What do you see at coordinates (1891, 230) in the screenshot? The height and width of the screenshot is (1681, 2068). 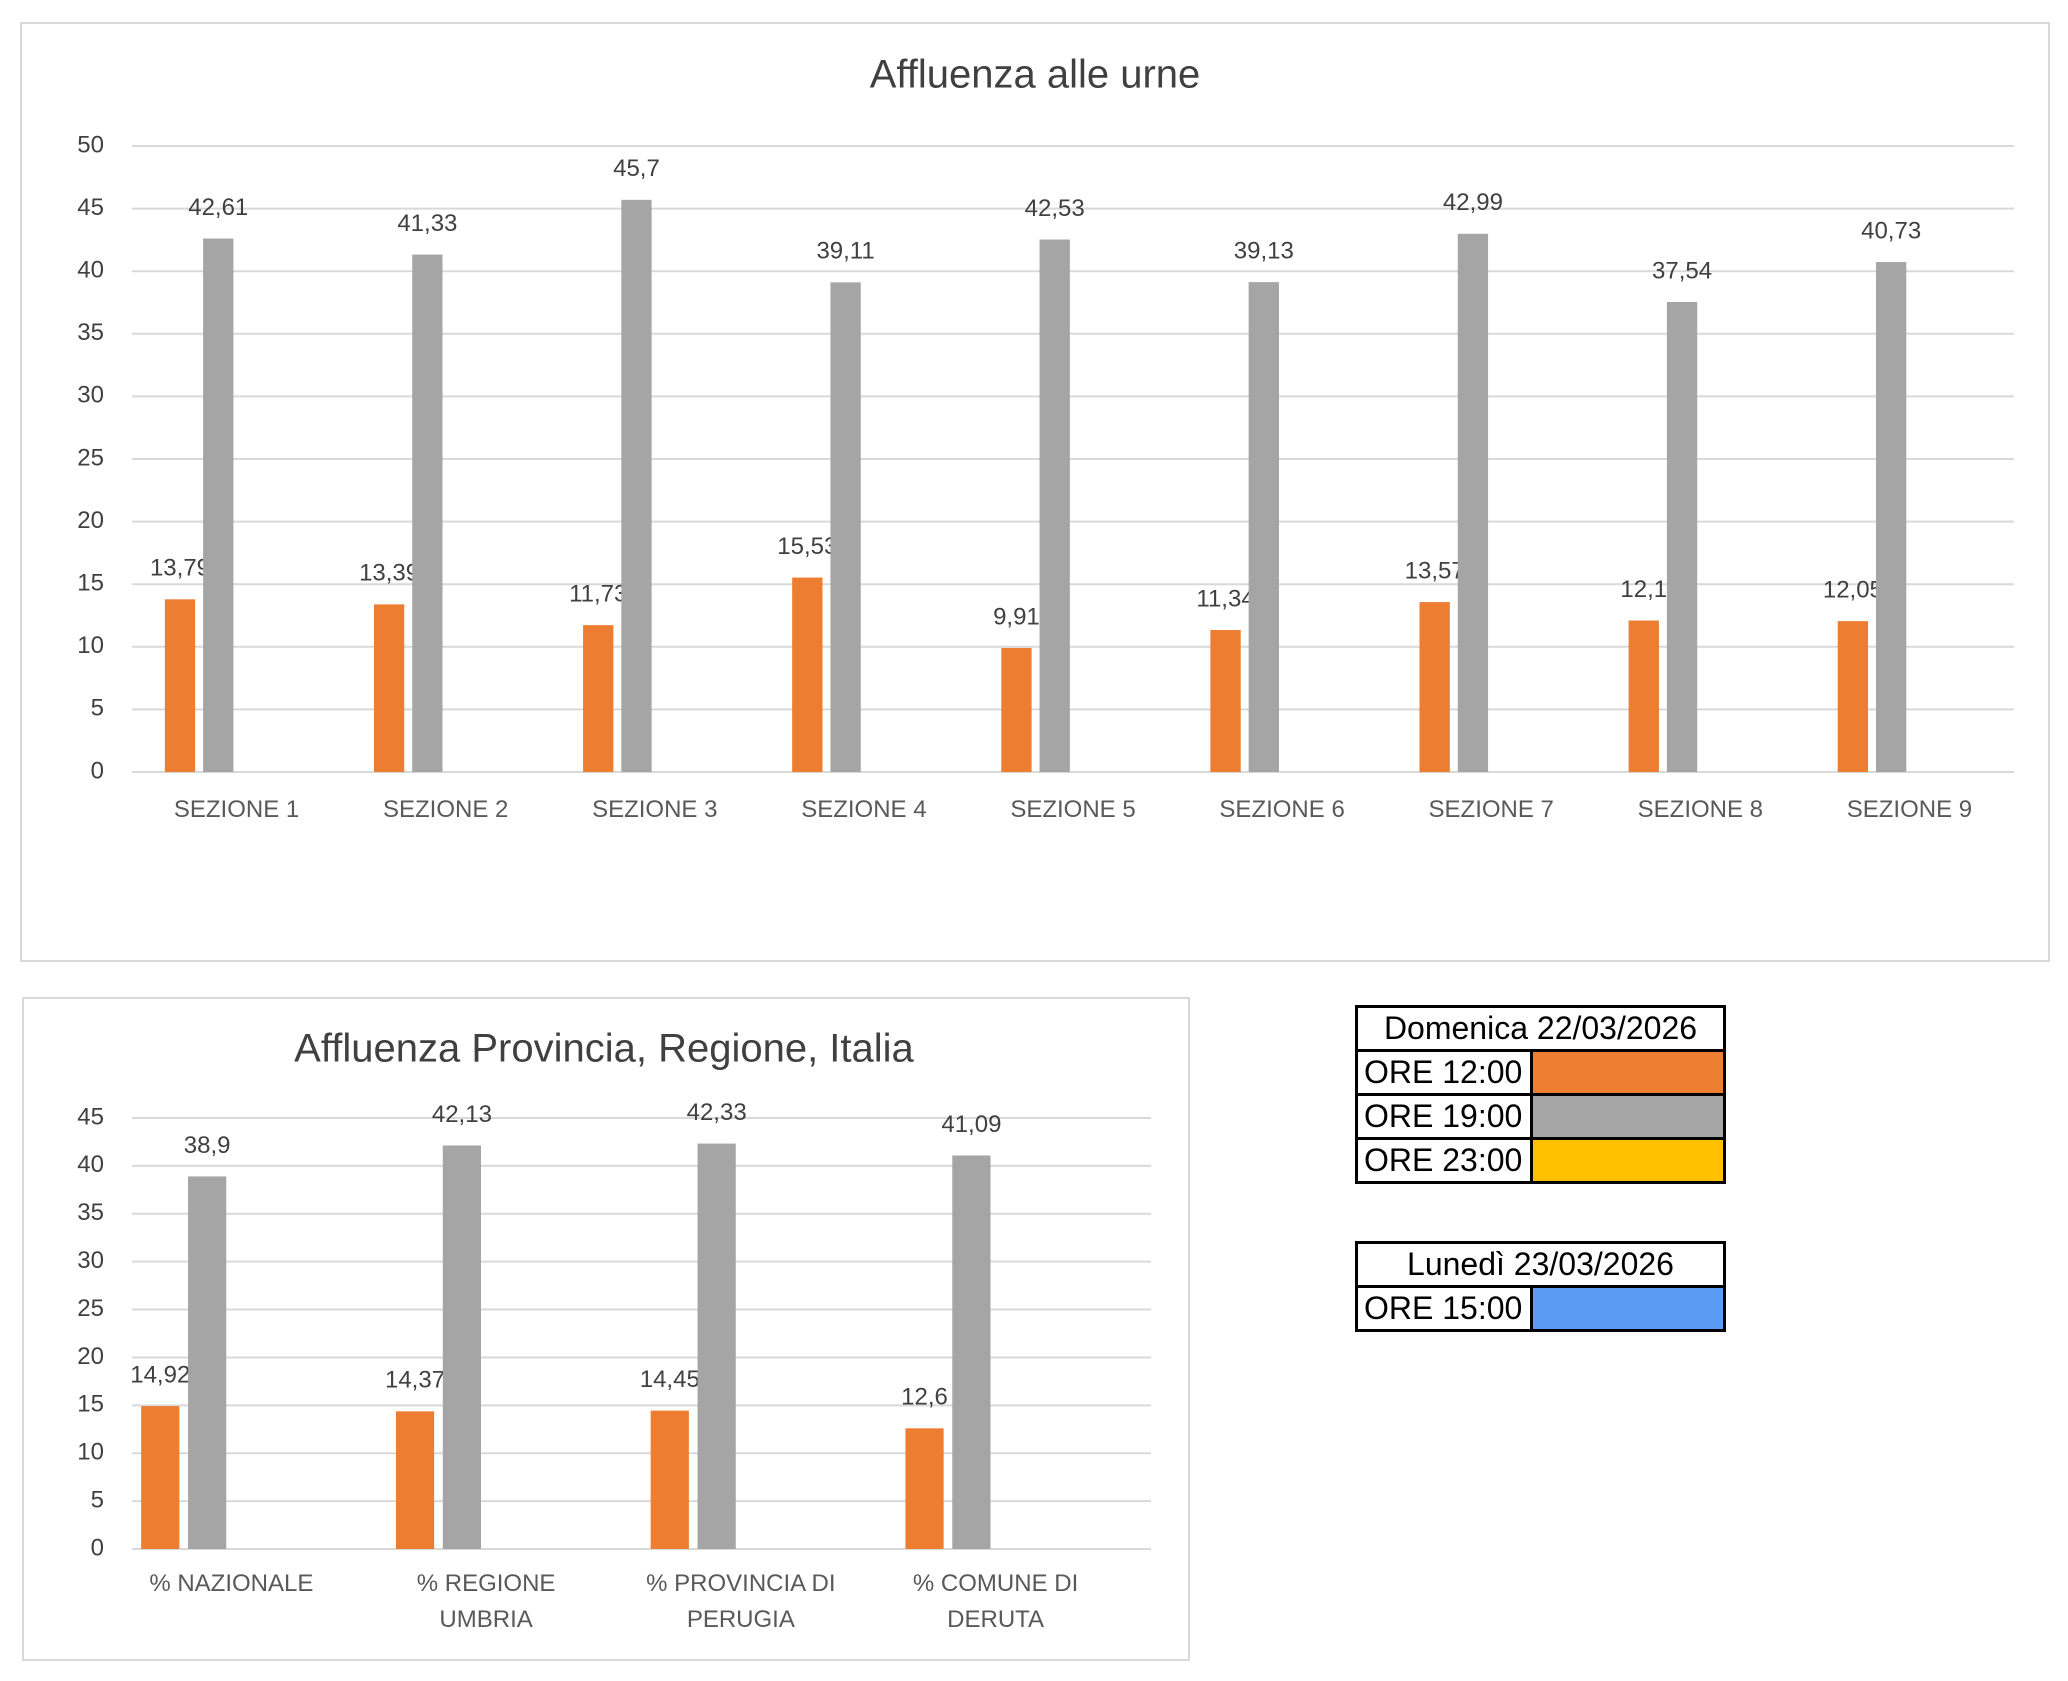 I see `data-label: 40,73` at bounding box center [1891, 230].